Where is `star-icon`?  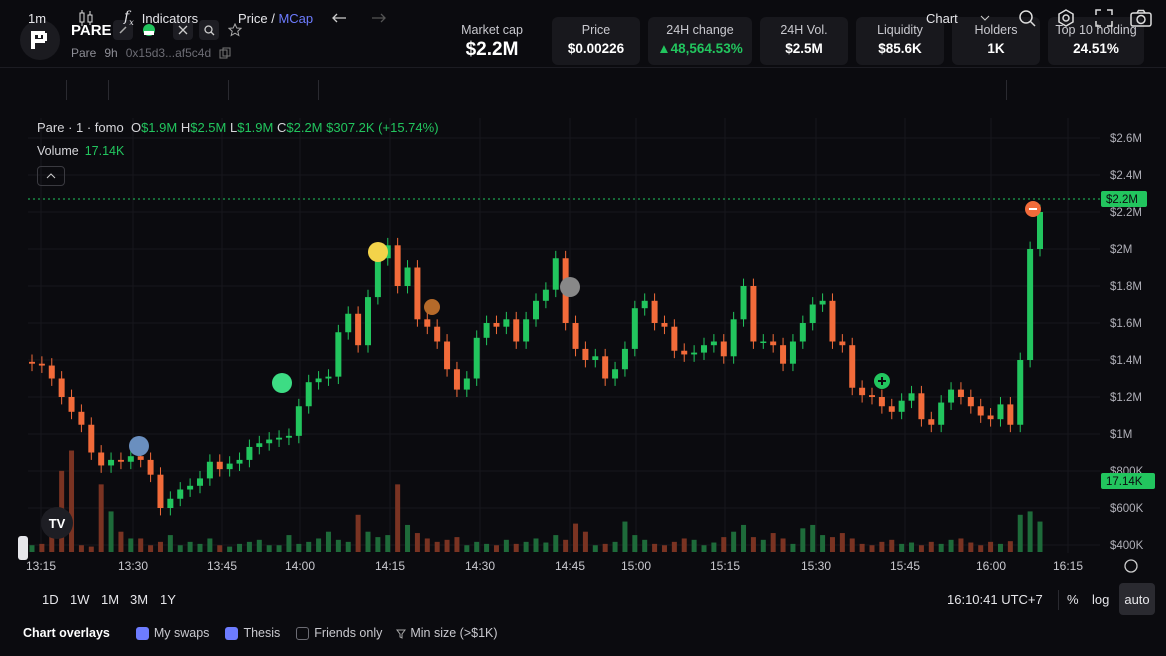 star-icon is located at coordinates (235, 30).